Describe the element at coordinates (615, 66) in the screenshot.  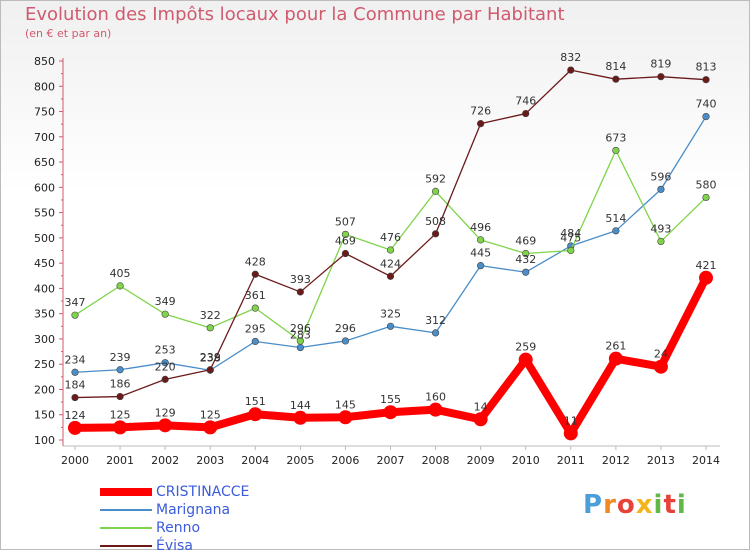
I see `data-label: 814` at that location.